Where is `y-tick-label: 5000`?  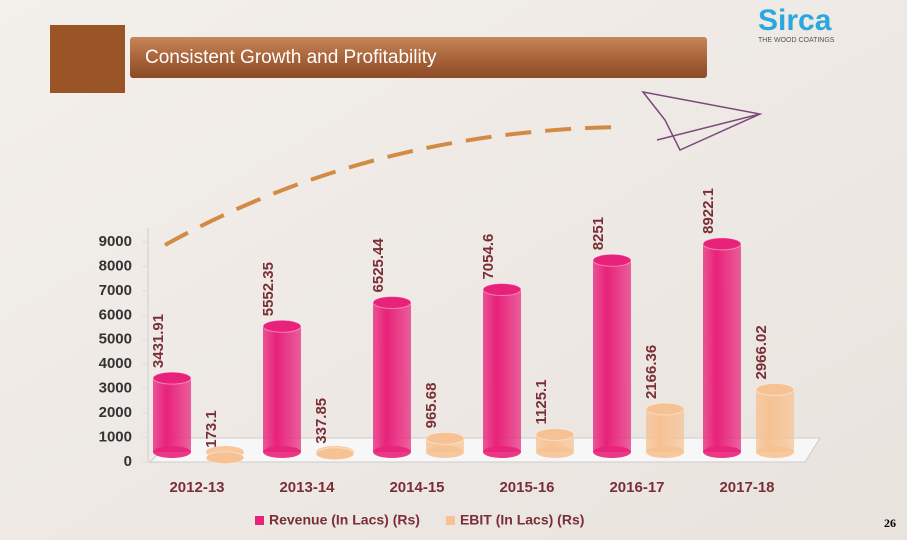
y-tick-label: 5000 is located at coordinates (115, 339).